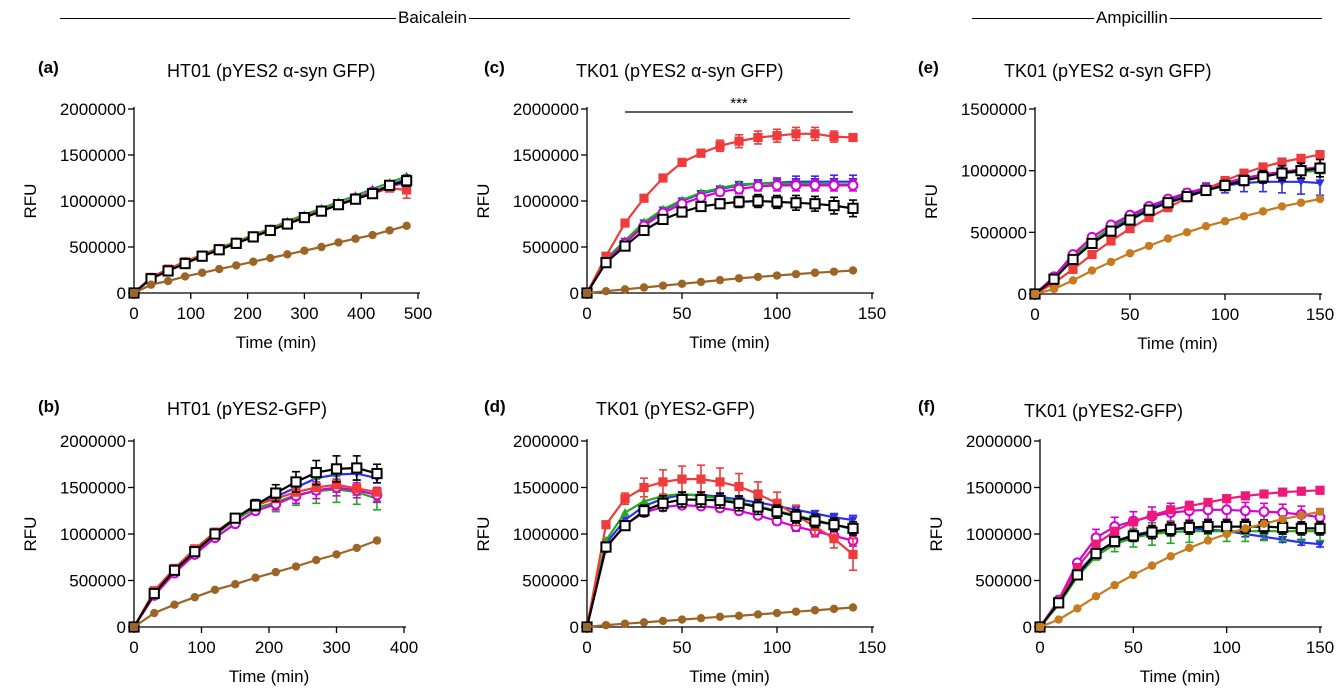  Describe the element at coordinates (999, 534) in the screenshot. I see `y-tick-label: 1000000` at that location.